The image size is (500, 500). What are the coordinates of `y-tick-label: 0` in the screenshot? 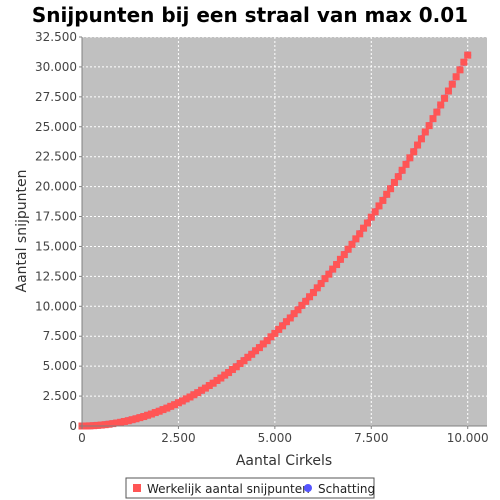 It's located at (73, 426).